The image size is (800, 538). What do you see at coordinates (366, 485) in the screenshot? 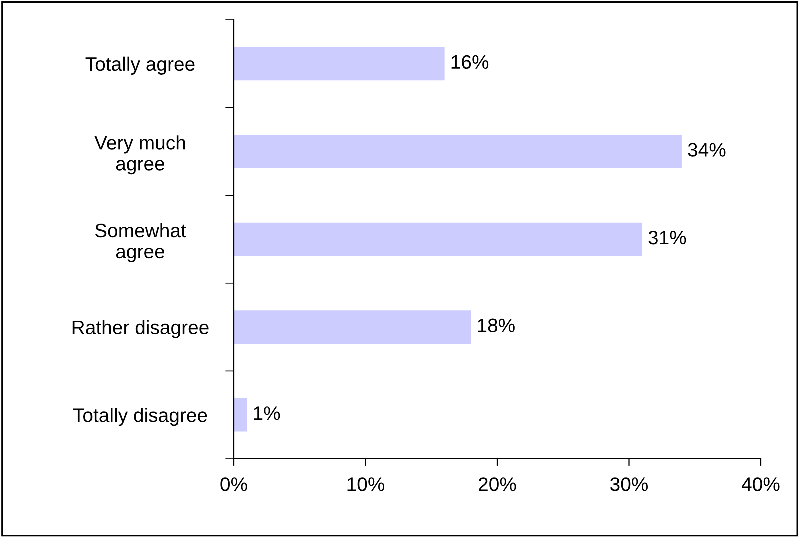
I see `x-tick-label: 10%` at bounding box center [366, 485].